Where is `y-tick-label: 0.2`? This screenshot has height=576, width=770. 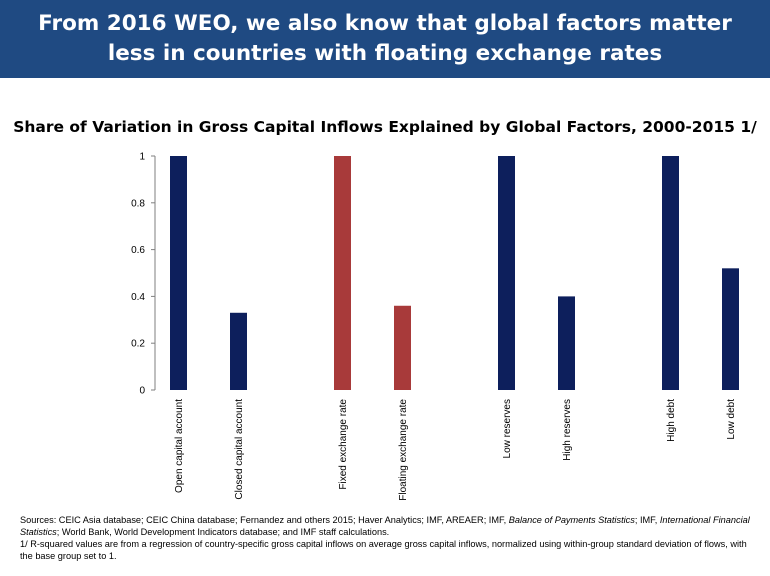
y-tick-label: 0.2 is located at coordinates (138, 344).